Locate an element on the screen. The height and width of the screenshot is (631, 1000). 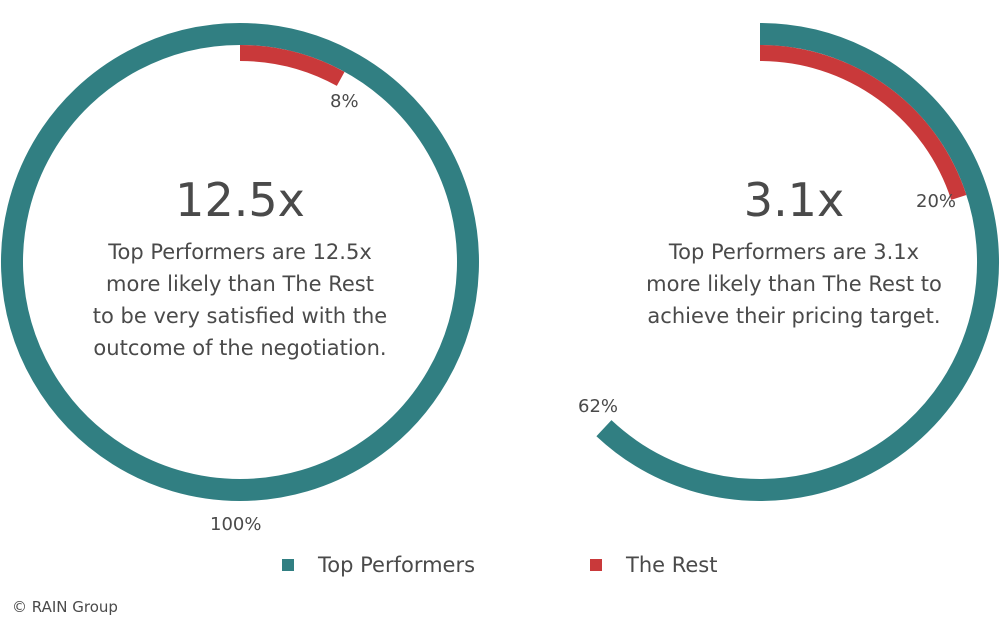
chart-1-desc-line: to be very satisfied with the is located at coordinates (240, 316).